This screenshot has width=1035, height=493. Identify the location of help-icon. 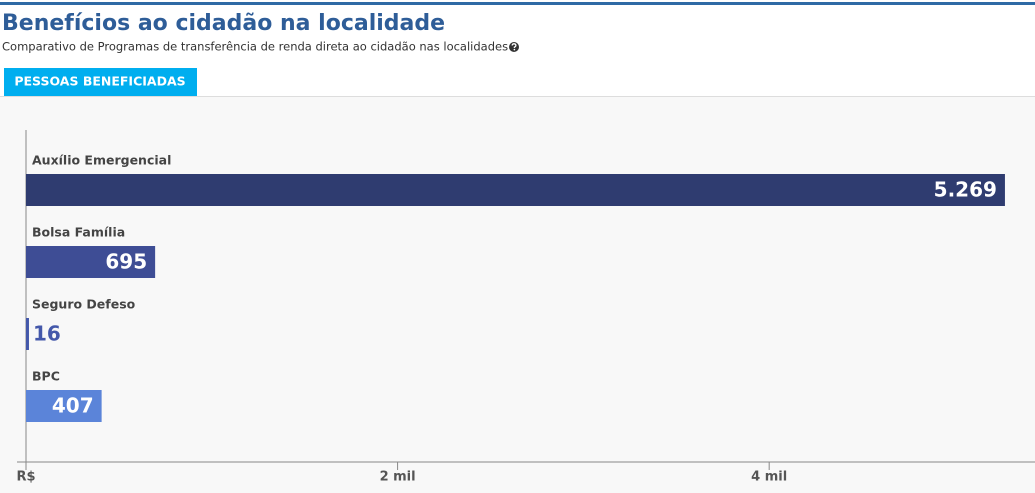
(514, 47).